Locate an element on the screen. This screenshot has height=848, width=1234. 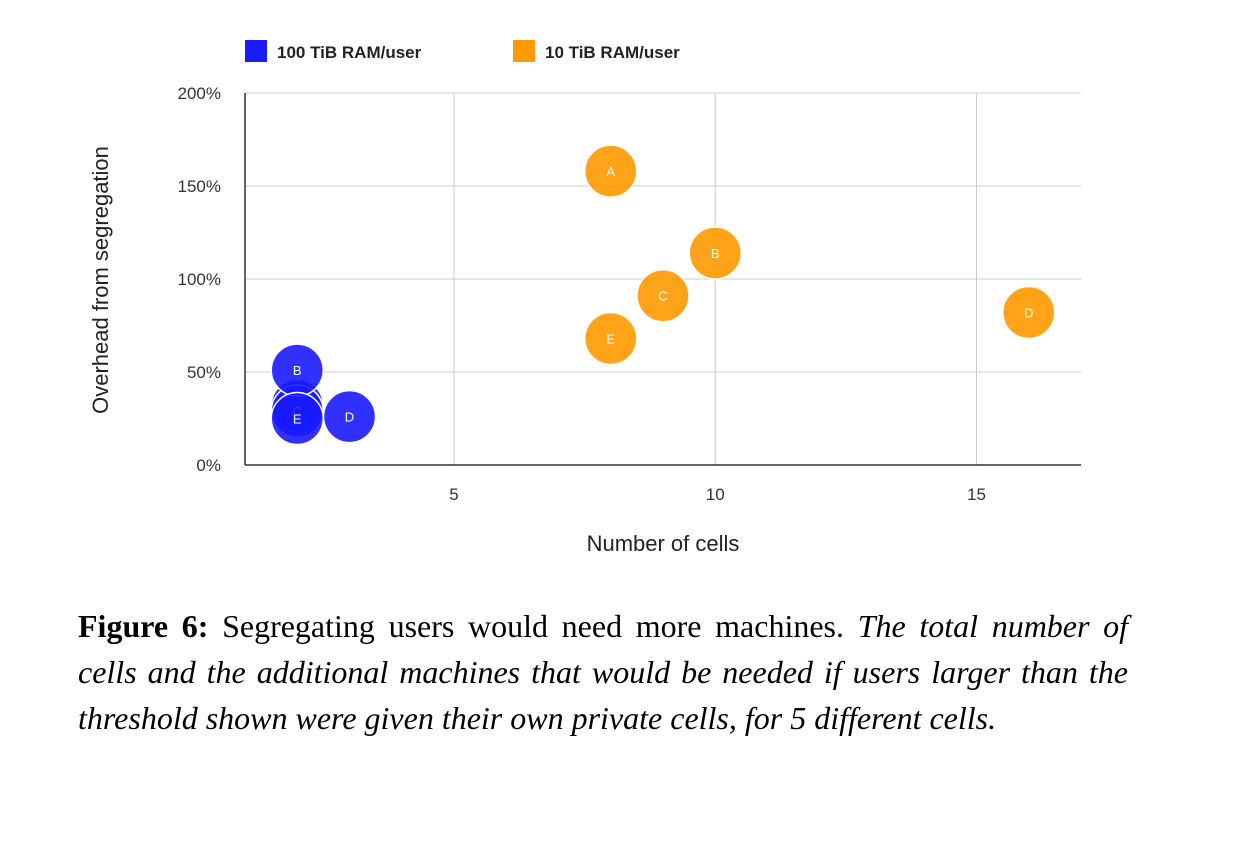
y-tick-label: 50% is located at coordinates (204, 372).